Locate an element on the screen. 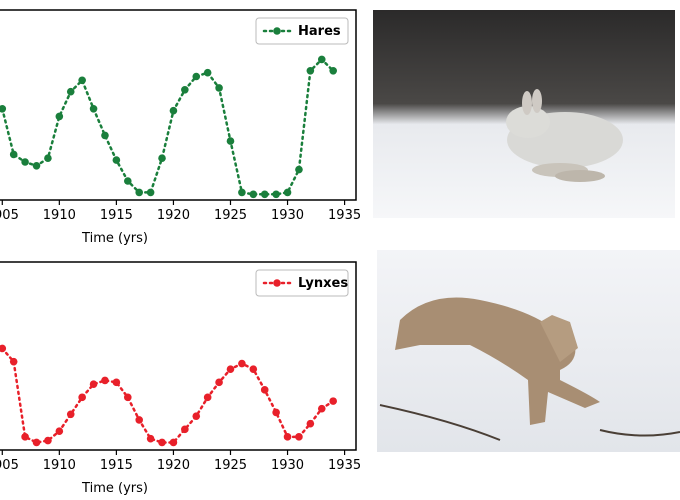 The image size is (680, 500). legend-label: Lynxes is located at coordinates (323, 283).